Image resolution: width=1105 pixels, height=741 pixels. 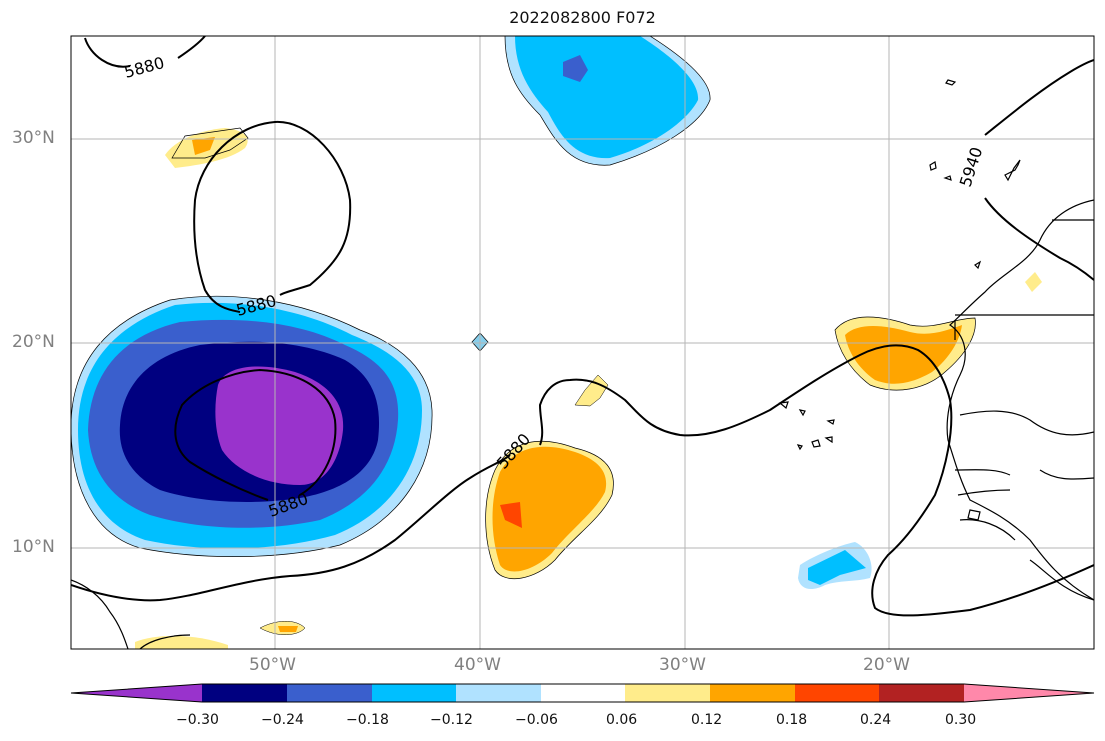 I want to click on lon-label-30w: 30°W, so click(x=682, y=665).